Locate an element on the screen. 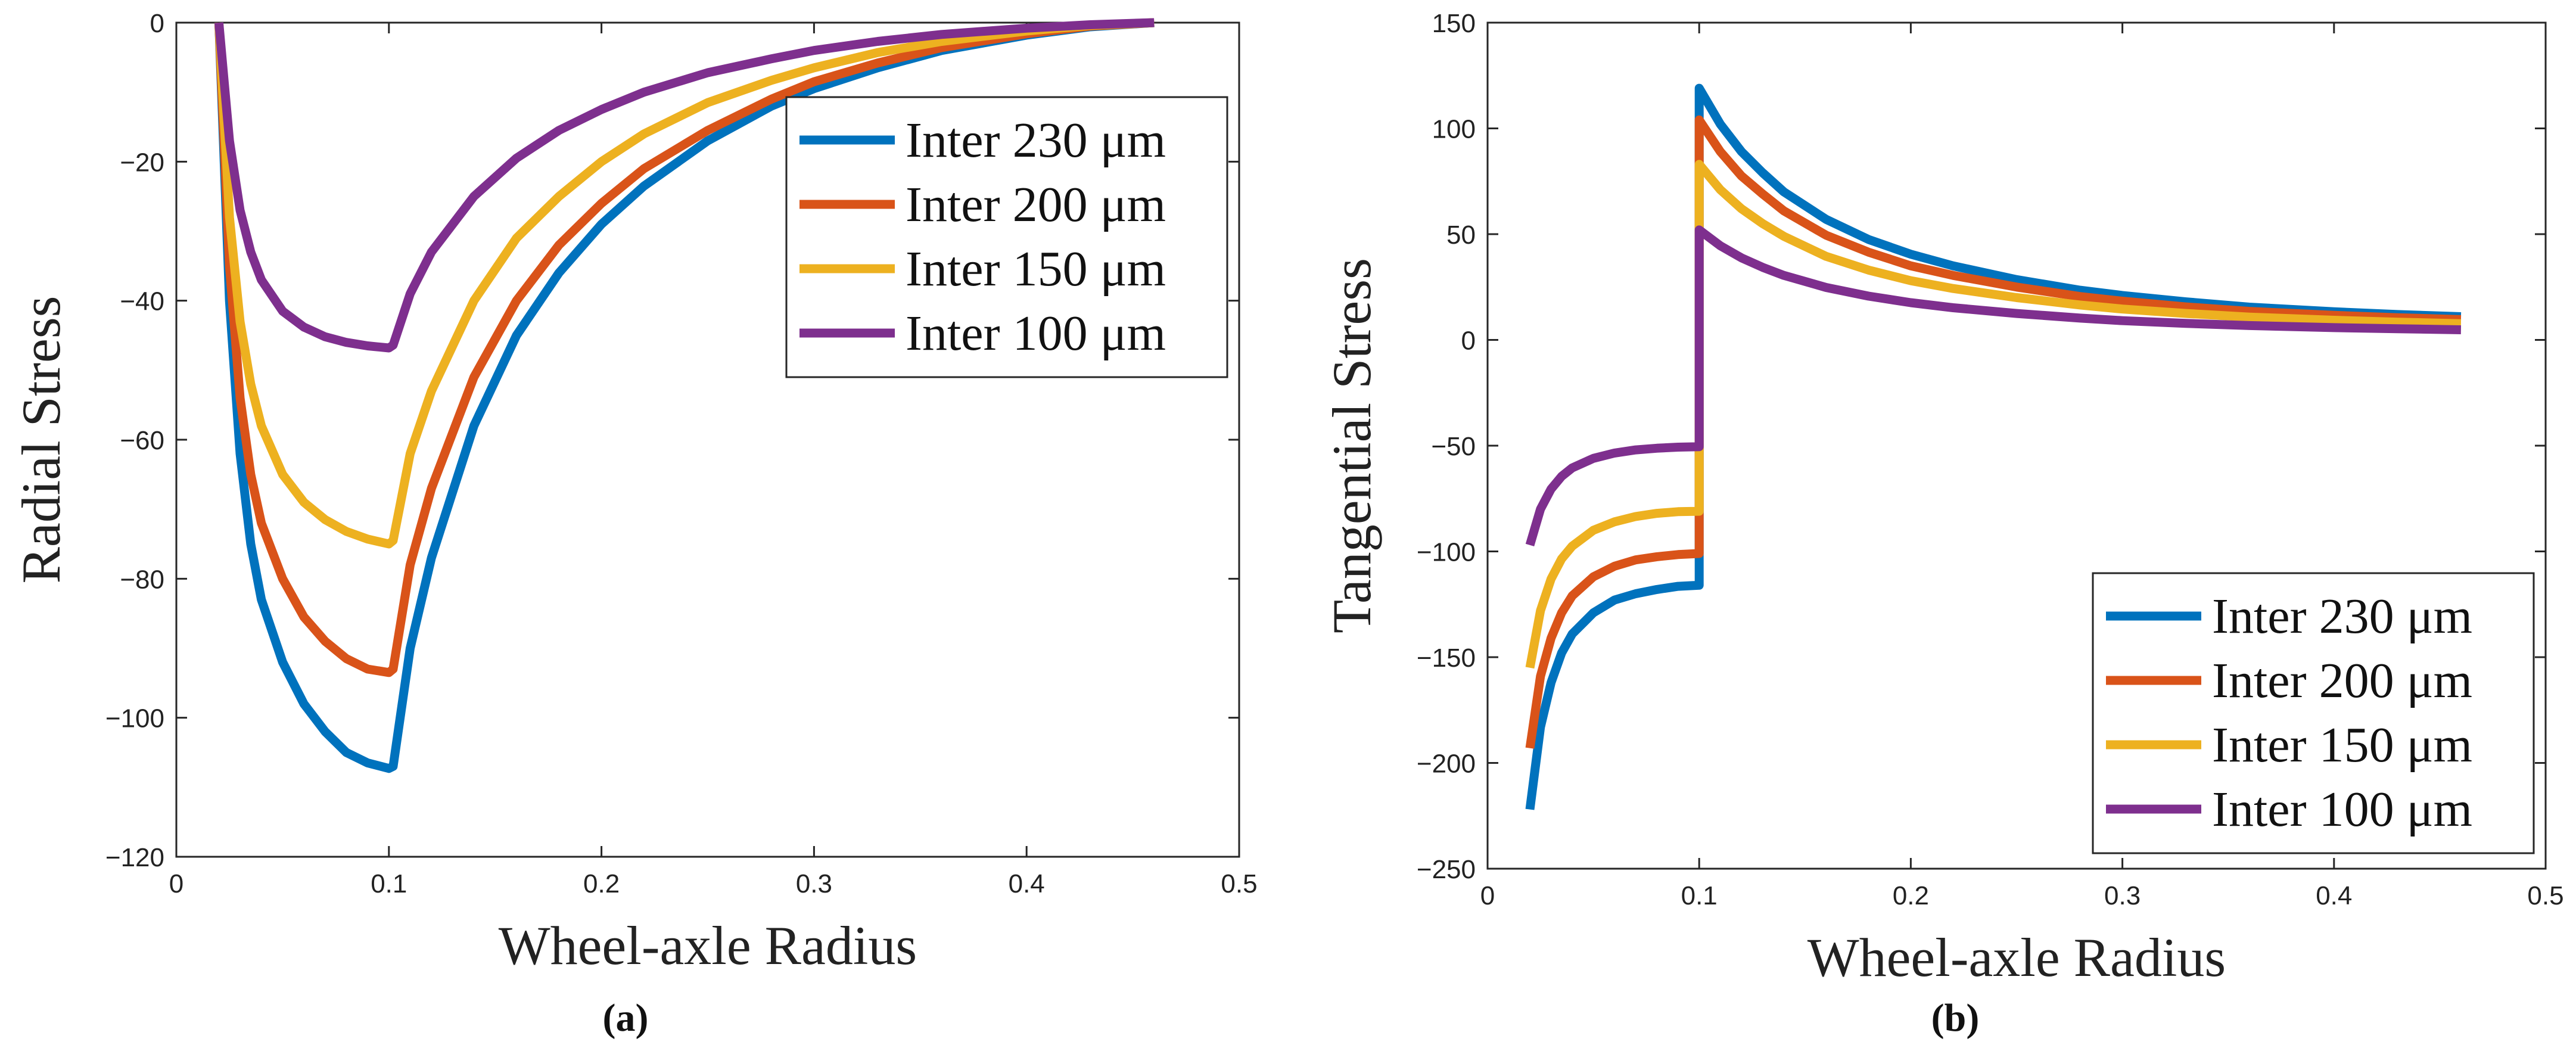 Image resolution: width=2576 pixels, height=1051 pixels. panel-b-caption: (b) is located at coordinates (1955, 1018).